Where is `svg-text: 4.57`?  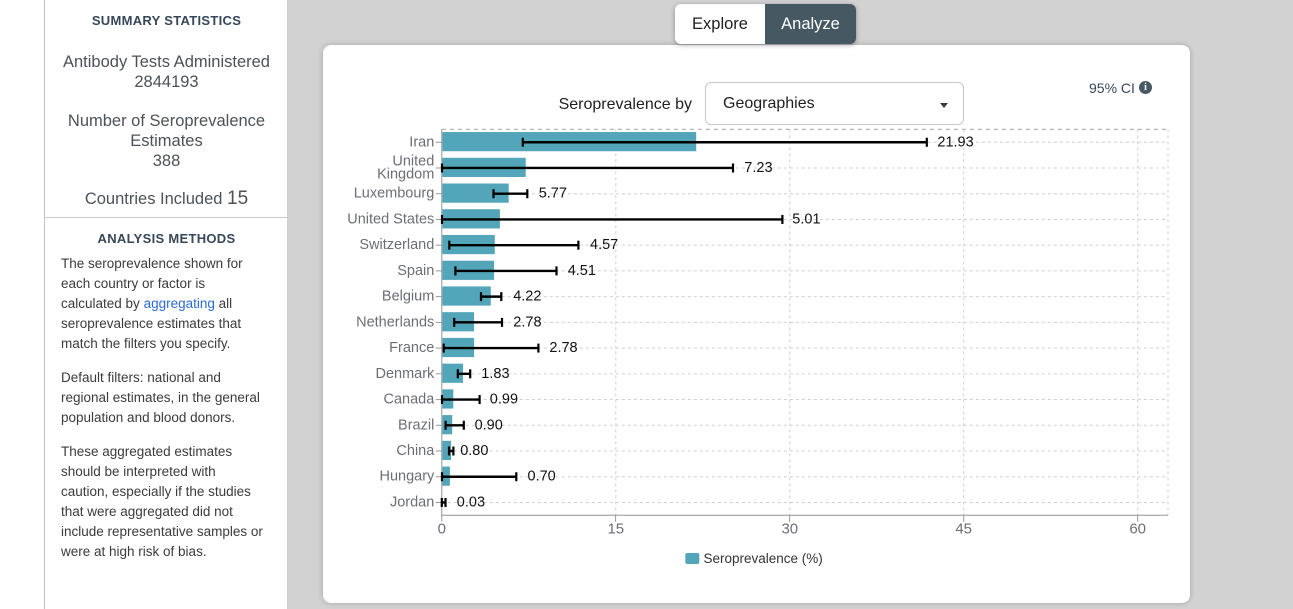 svg-text: 4.57 is located at coordinates (604, 245).